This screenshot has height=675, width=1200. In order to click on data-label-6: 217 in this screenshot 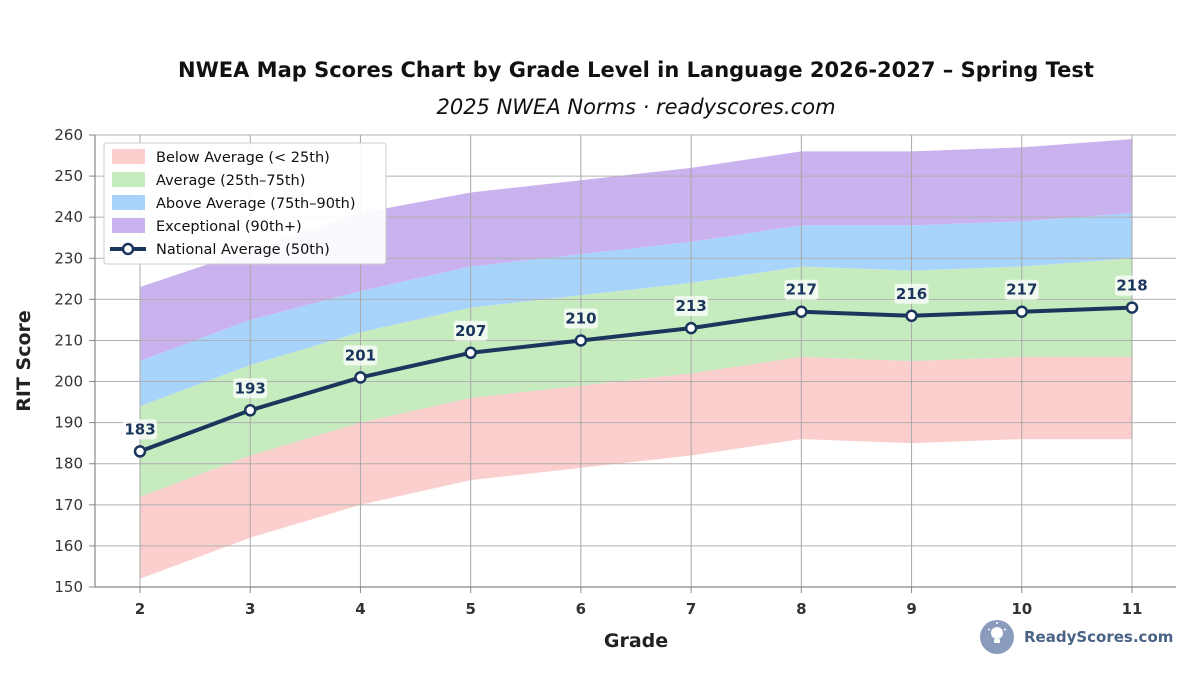, I will do `click(801, 290)`.